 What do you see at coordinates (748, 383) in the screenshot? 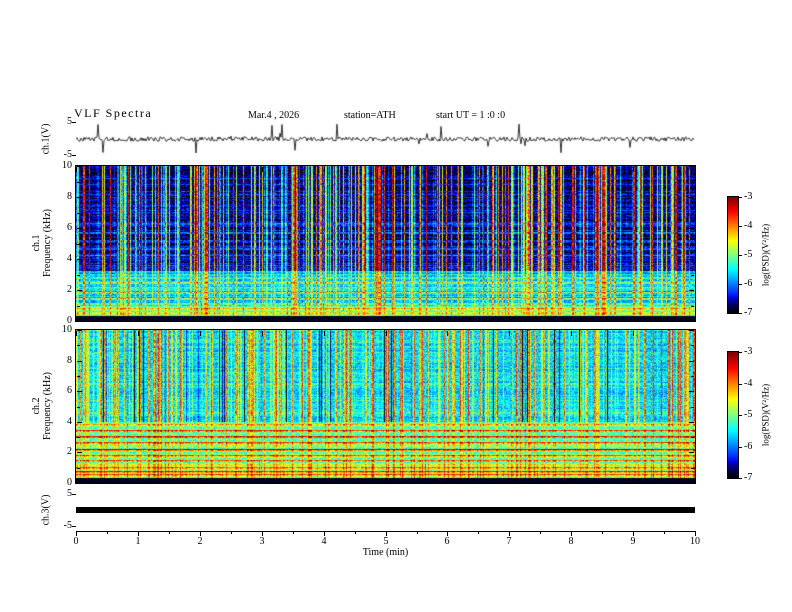
I see `colorbar-tick-label: -4` at bounding box center [748, 383].